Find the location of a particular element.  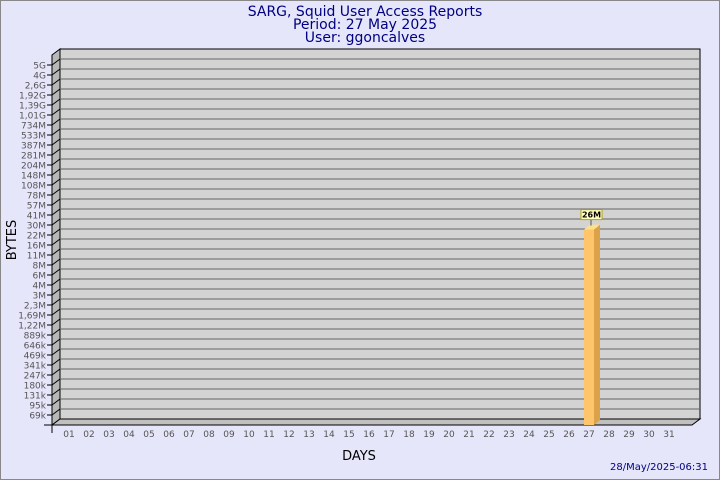

y-tick-label: 734M is located at coordinates (33, 127).